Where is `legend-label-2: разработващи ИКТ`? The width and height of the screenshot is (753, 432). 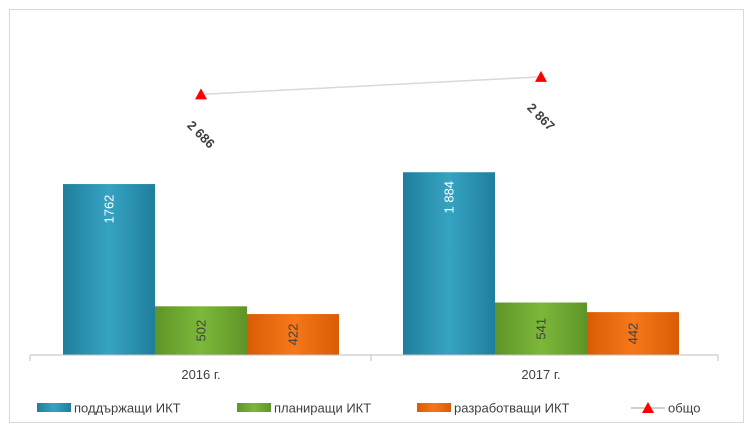 legend-label-2: разработващи ИКТ is located at coordinates (512, 408).